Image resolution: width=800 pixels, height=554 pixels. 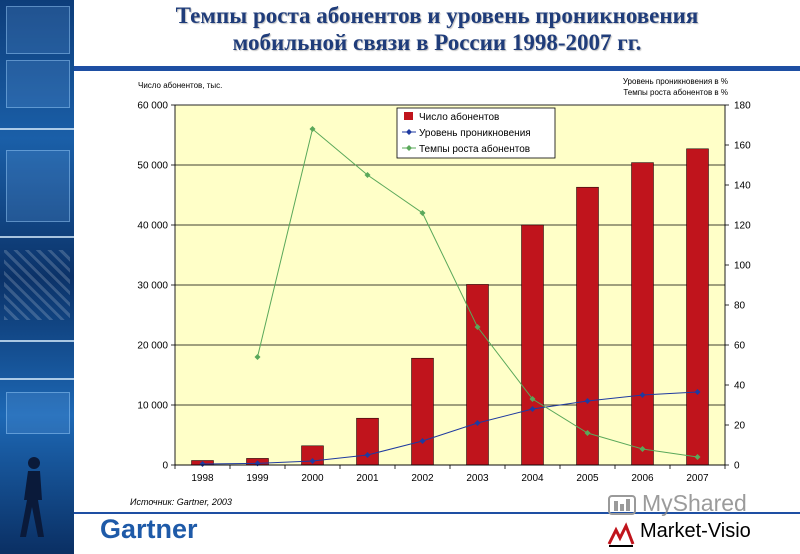 I want to click on legend-penetration-marker, so click(x=409, y=132).